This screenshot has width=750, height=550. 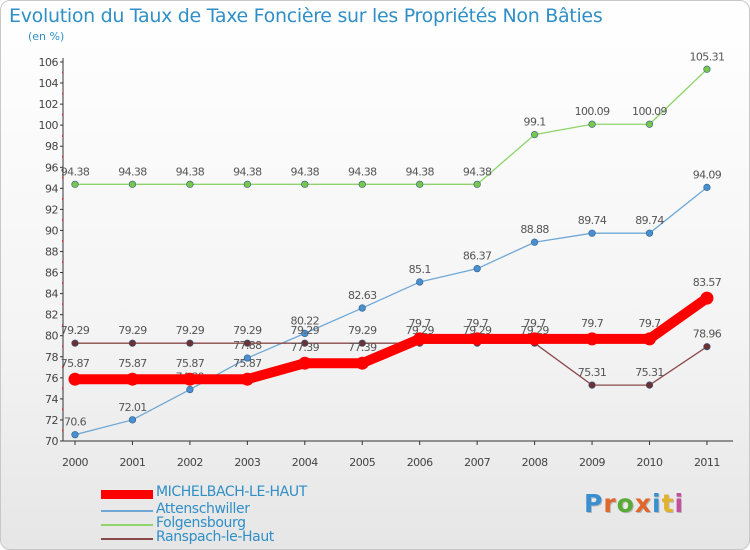 What do you see at coordinates (49, 62) in the screenshot?
I see `y-tick-label: 106` at bounding box center [49, 62].